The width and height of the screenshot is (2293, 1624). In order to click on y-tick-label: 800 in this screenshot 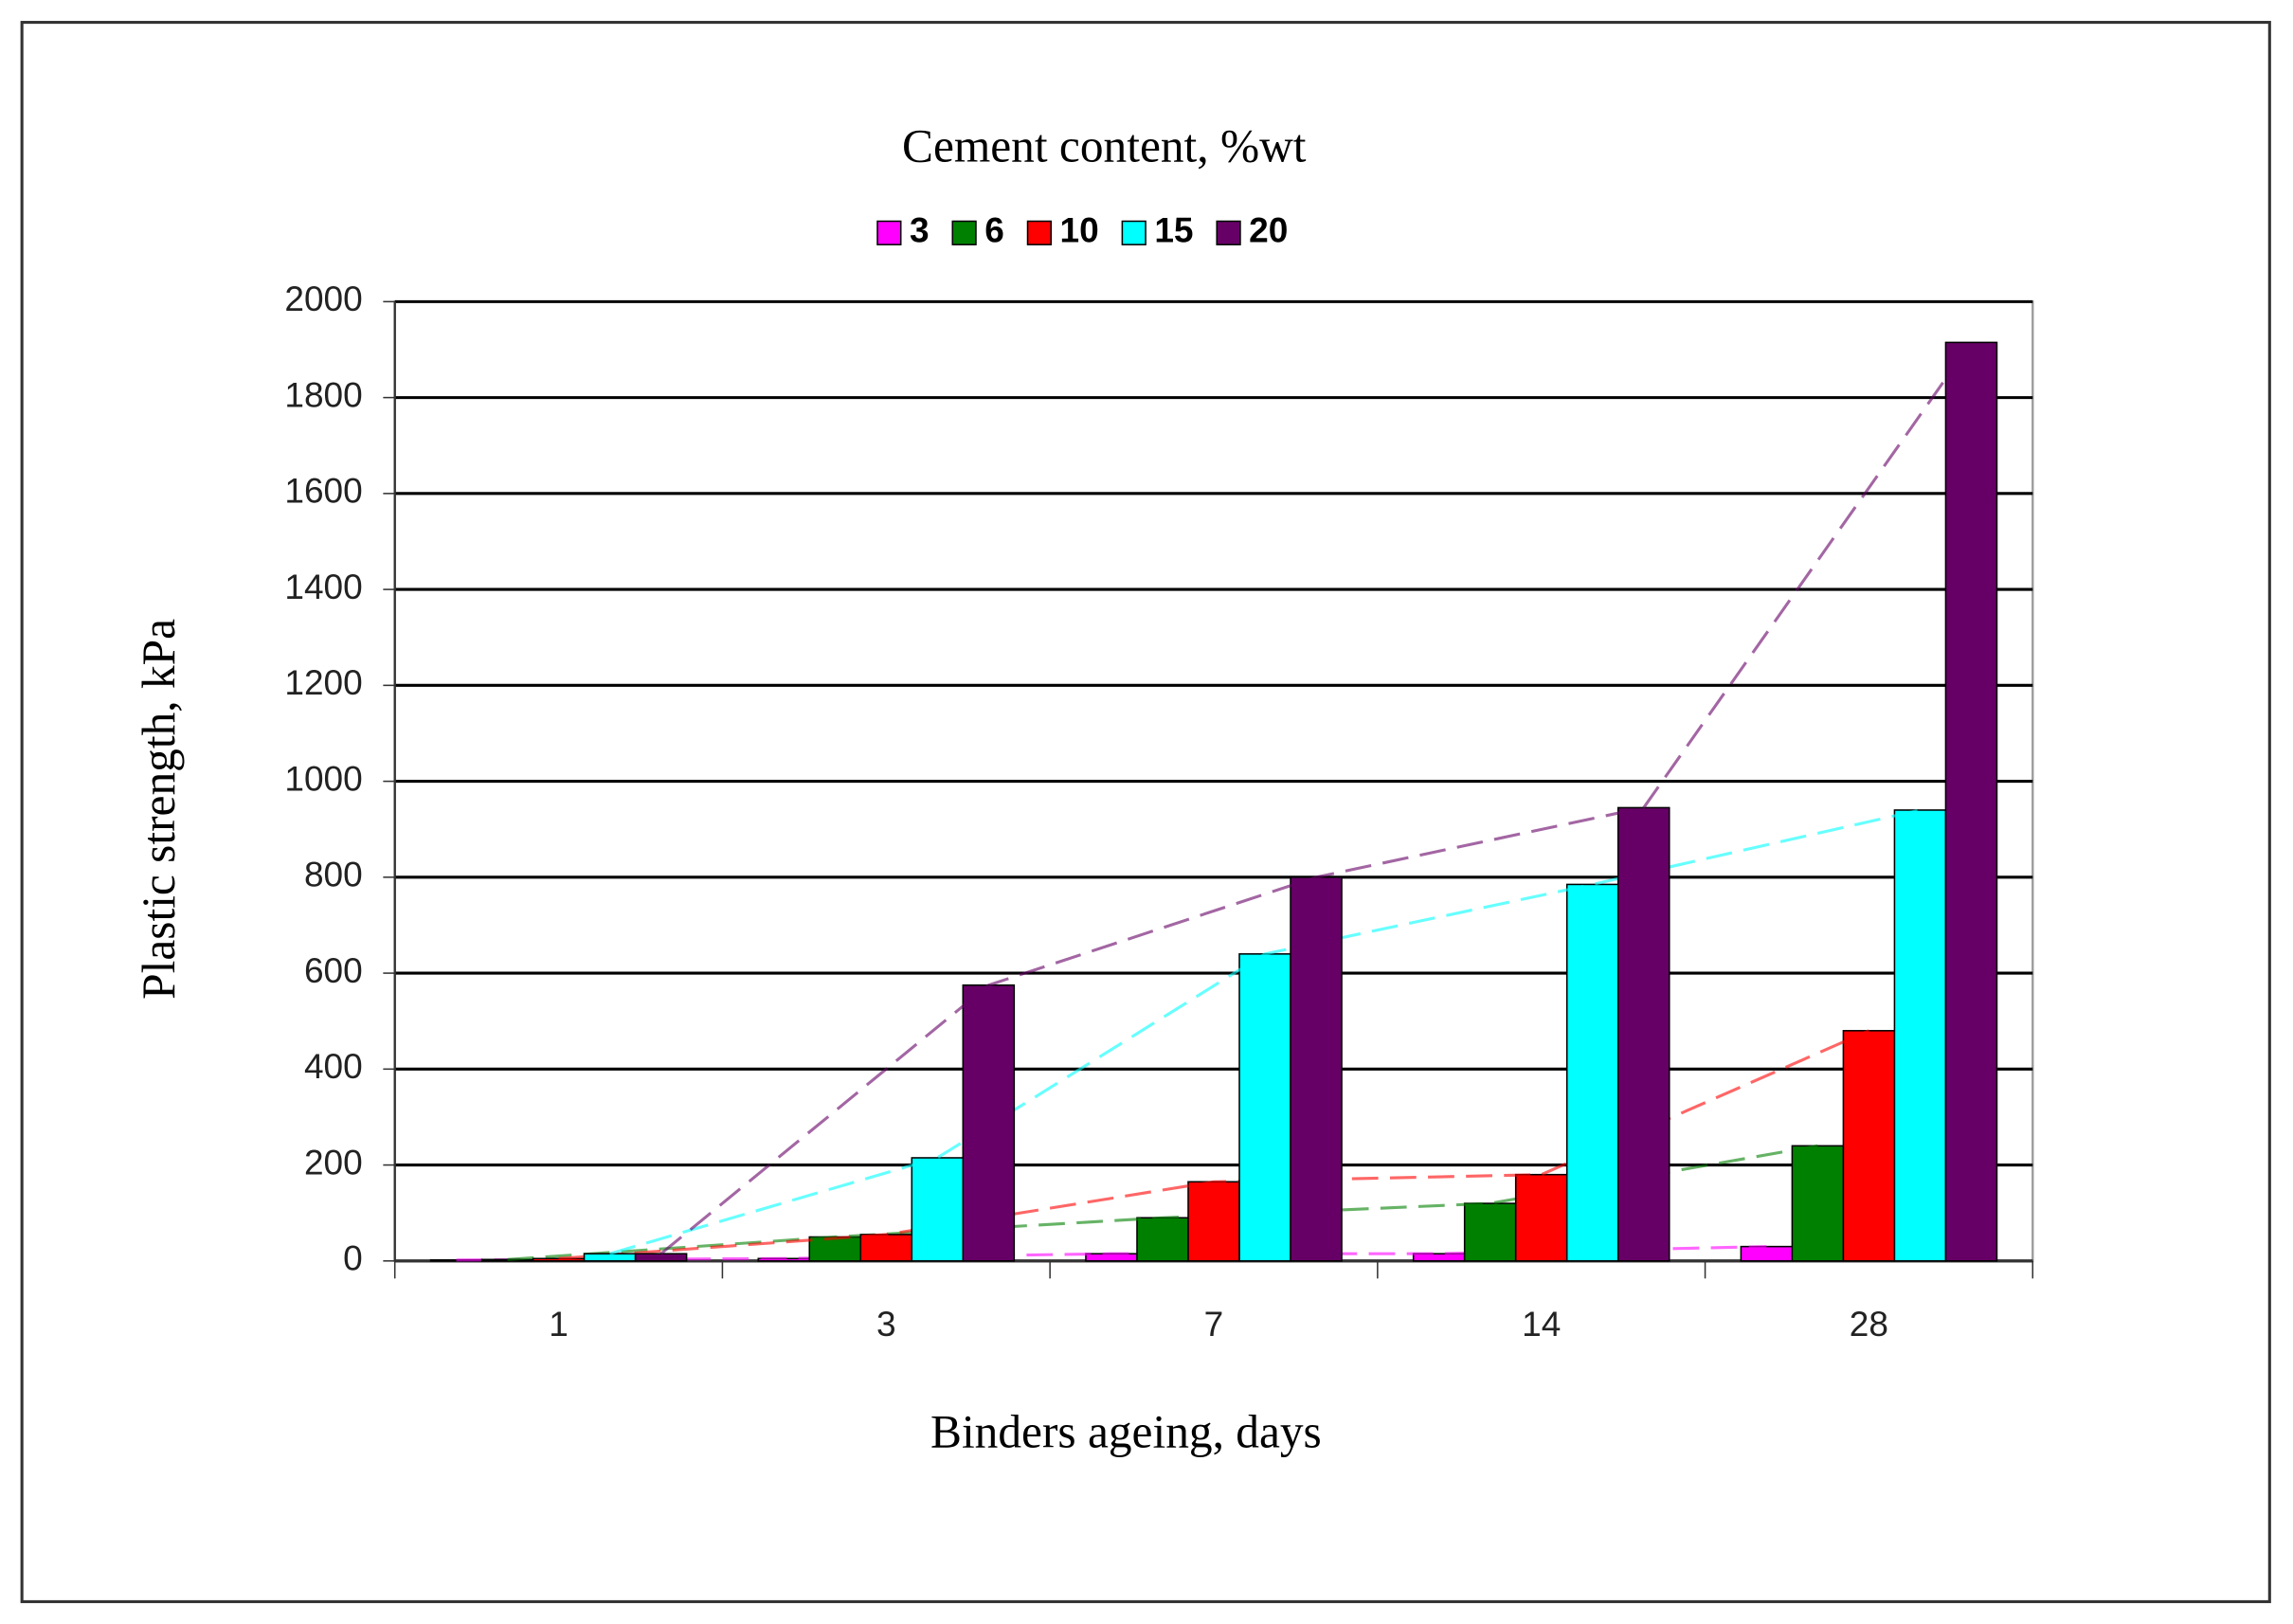, I will do `click(333, 874)`.